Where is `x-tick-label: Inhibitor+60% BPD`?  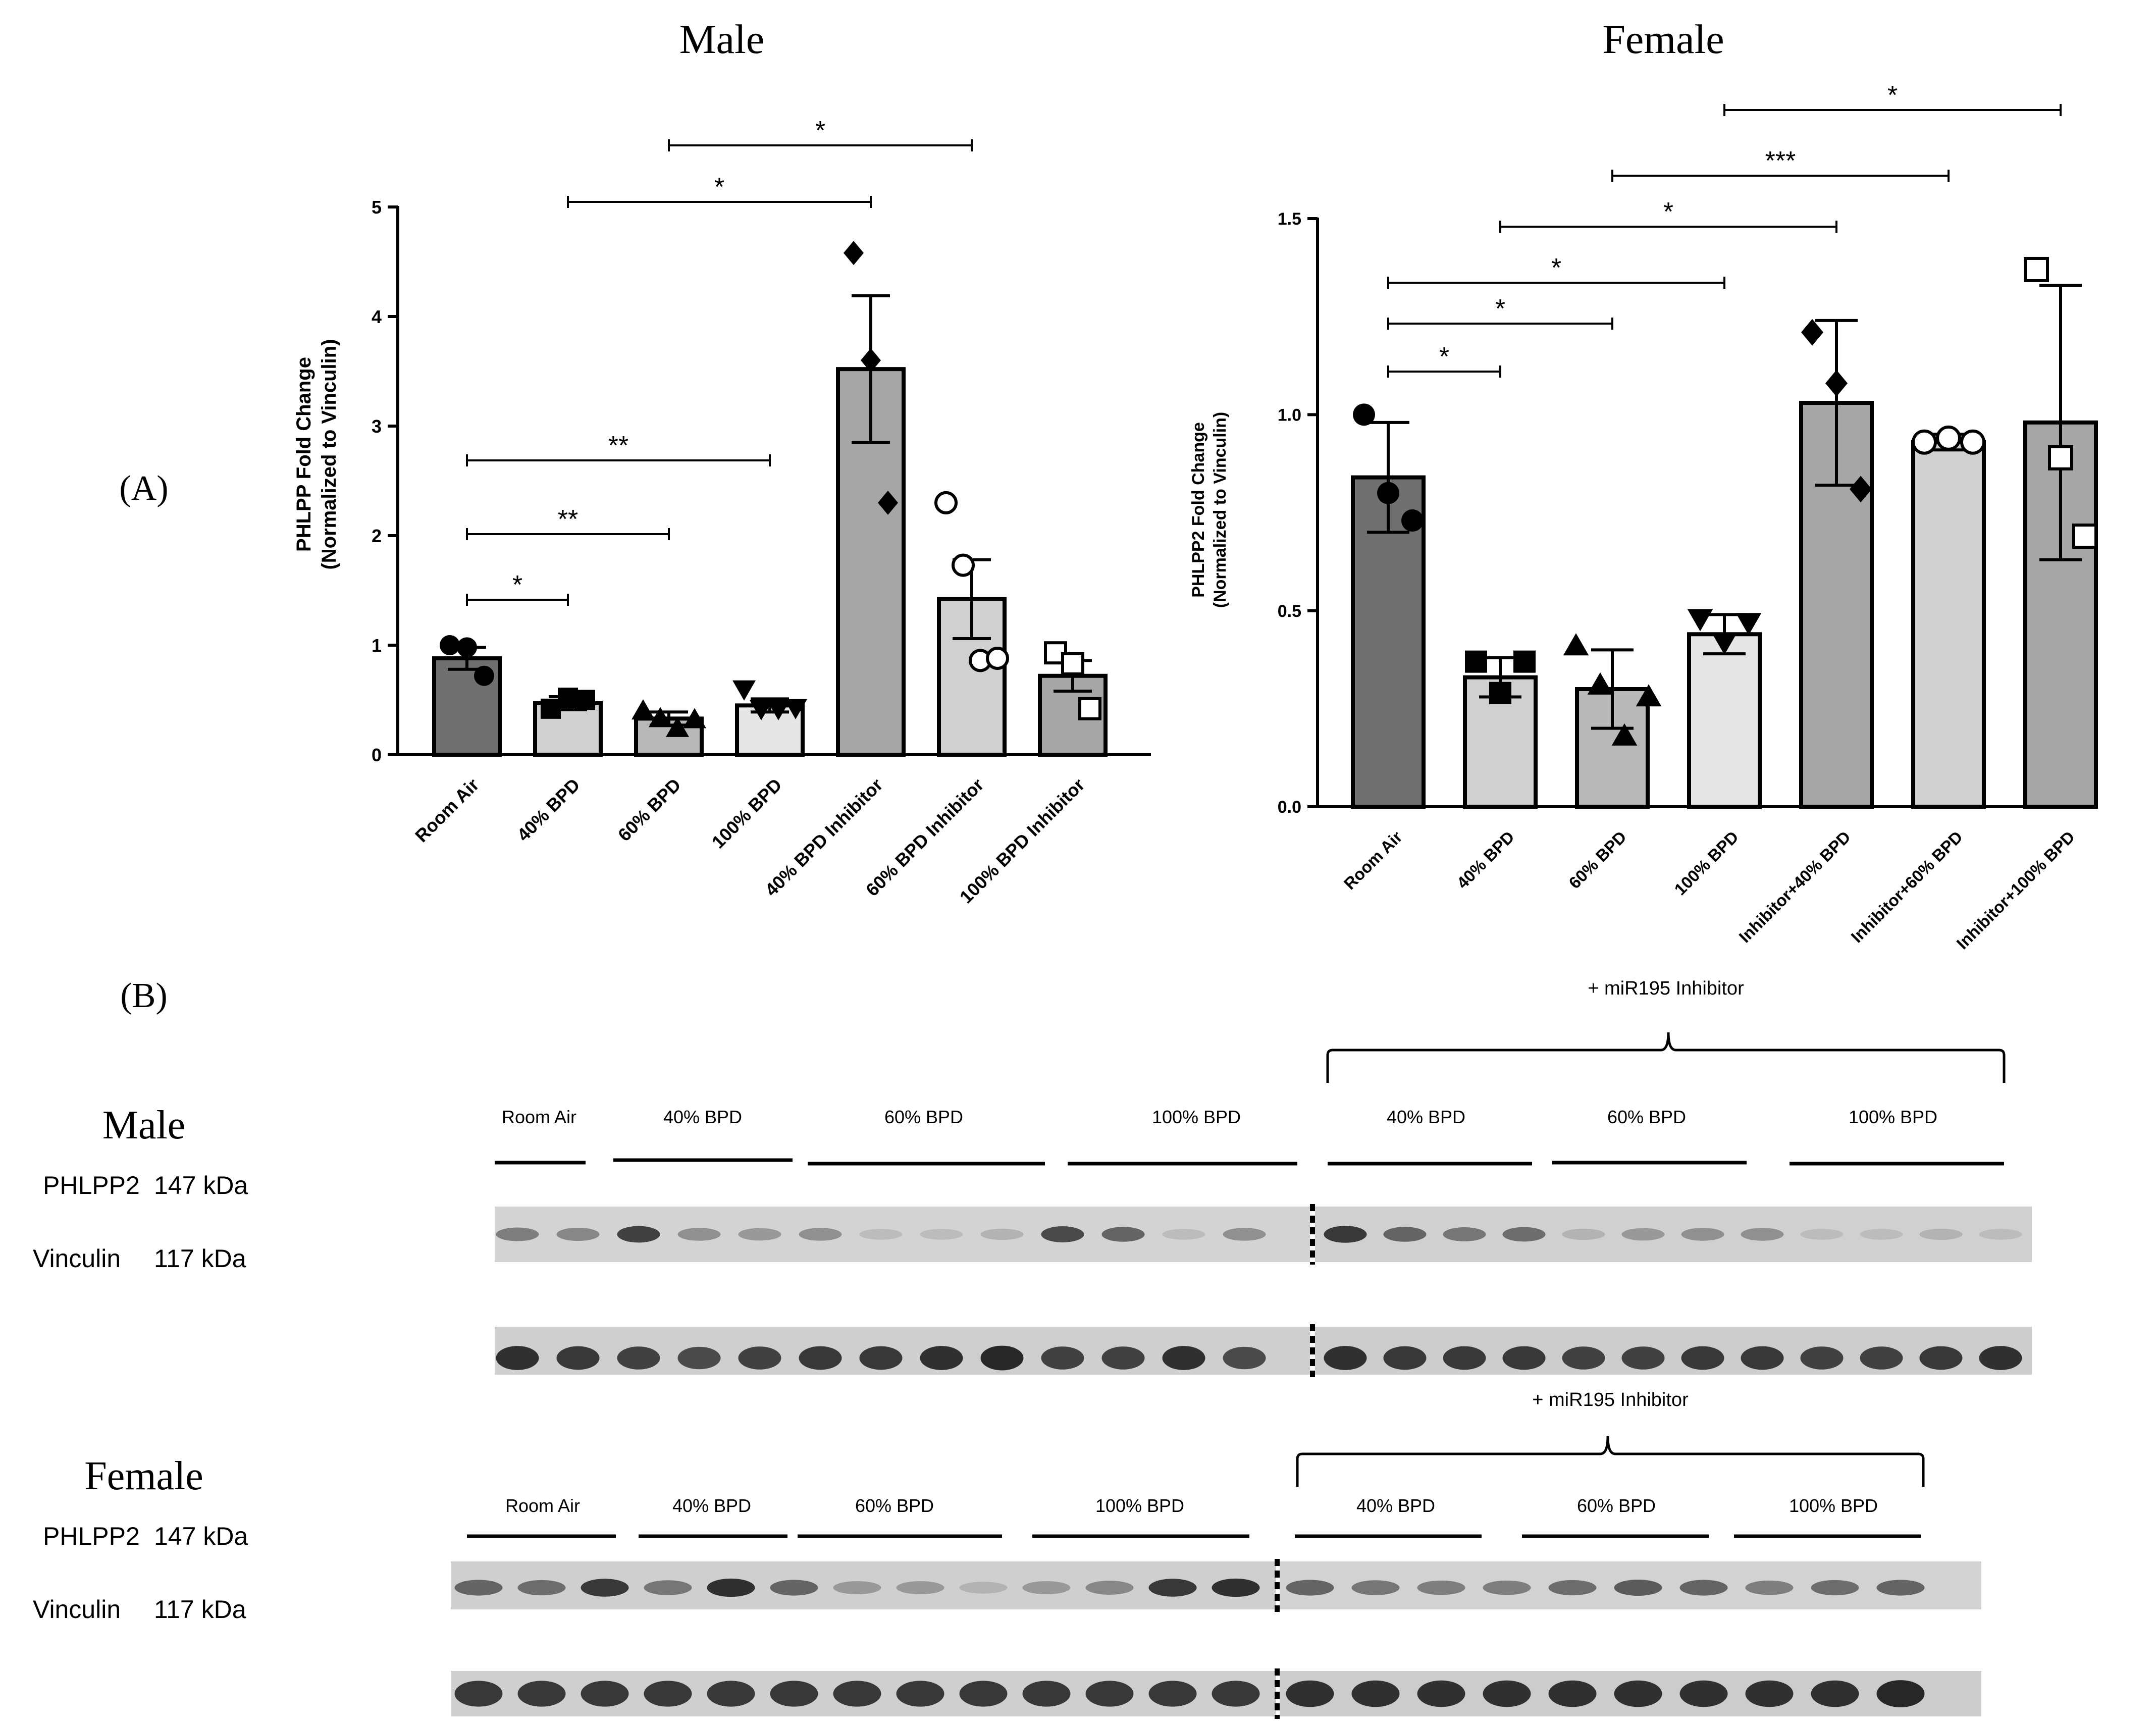
x-tick-label: Inhibitor+60% BPD is located at coordinates (1906, 887).